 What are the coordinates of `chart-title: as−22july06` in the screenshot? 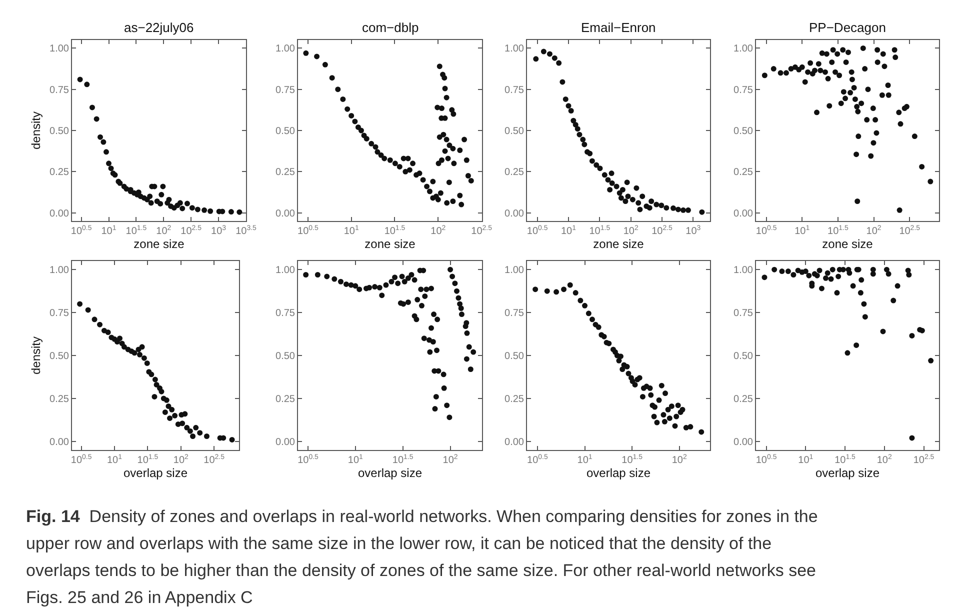 It's located at (159, 27).